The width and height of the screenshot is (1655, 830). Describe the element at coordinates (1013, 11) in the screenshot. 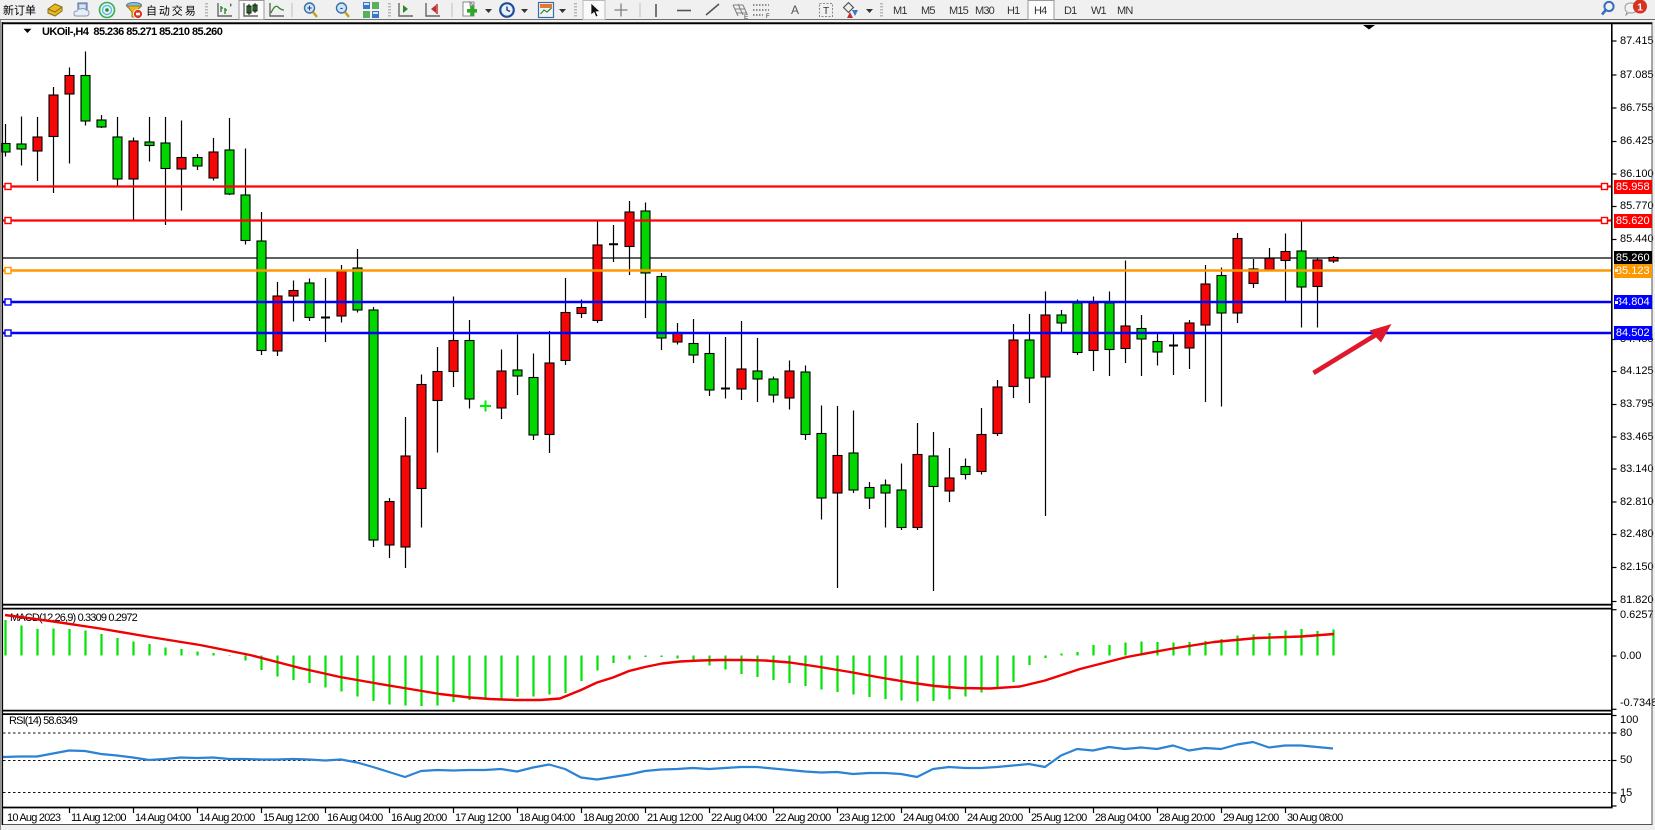

I see `svg-text: H1` at that location.